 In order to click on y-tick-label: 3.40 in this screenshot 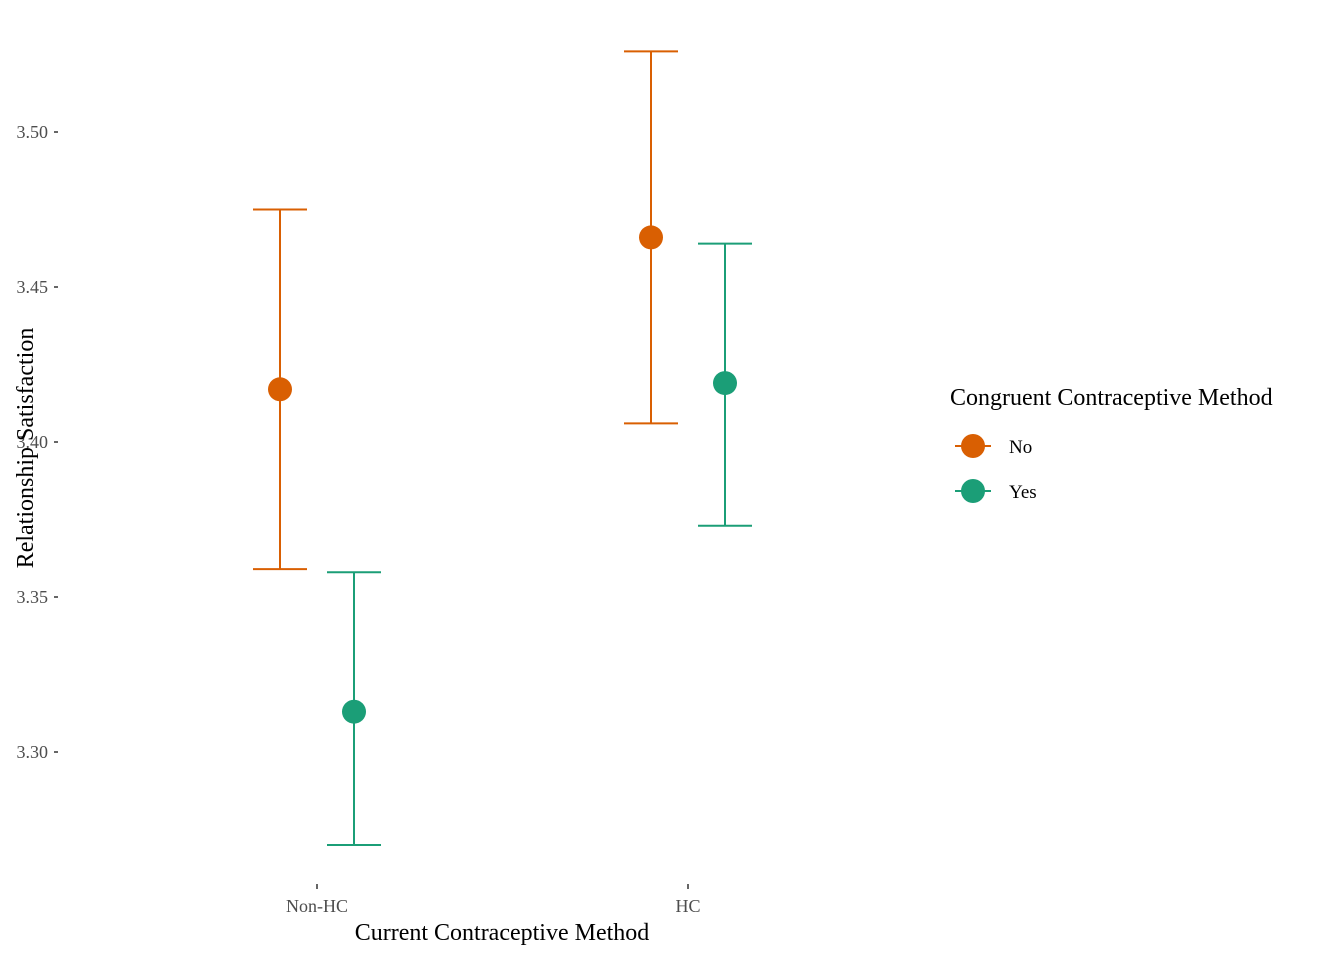, I will do `click(33, 442)`.